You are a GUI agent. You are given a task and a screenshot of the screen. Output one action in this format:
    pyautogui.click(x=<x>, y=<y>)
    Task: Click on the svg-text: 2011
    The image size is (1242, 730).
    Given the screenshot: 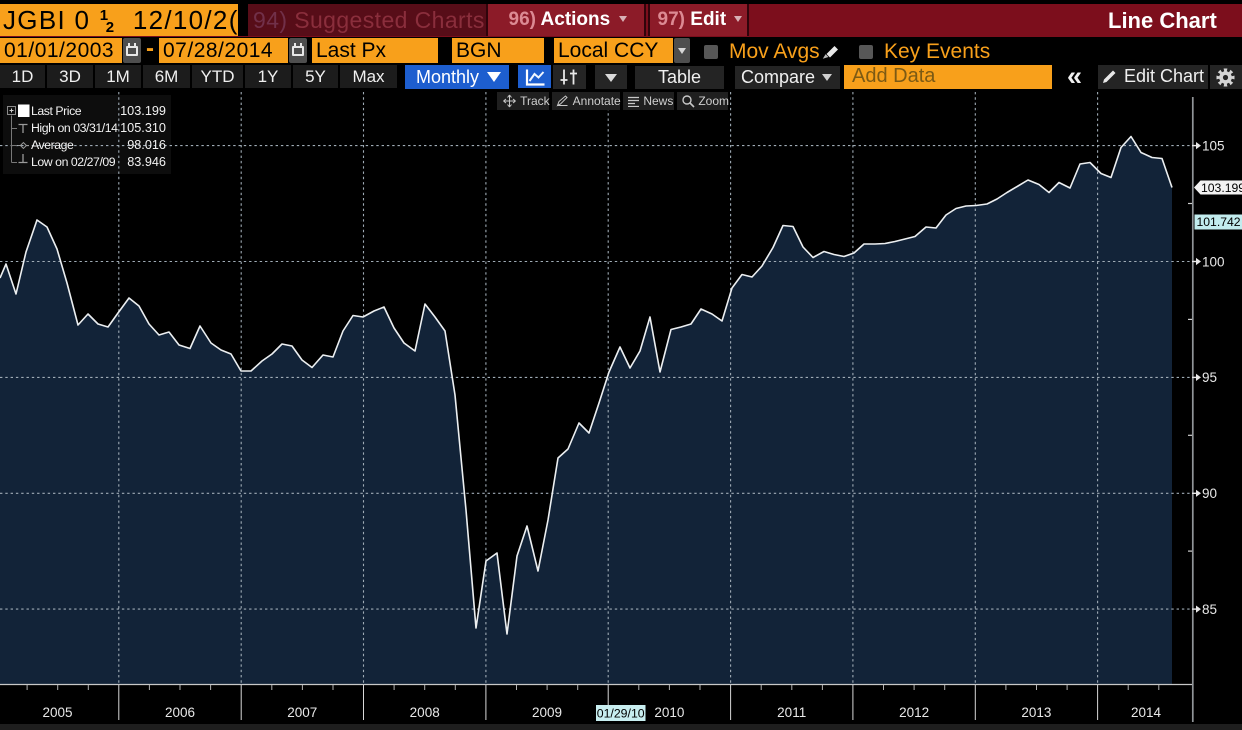 What is the action you would take?
    pyautogui.click(x=791, y=712)
    